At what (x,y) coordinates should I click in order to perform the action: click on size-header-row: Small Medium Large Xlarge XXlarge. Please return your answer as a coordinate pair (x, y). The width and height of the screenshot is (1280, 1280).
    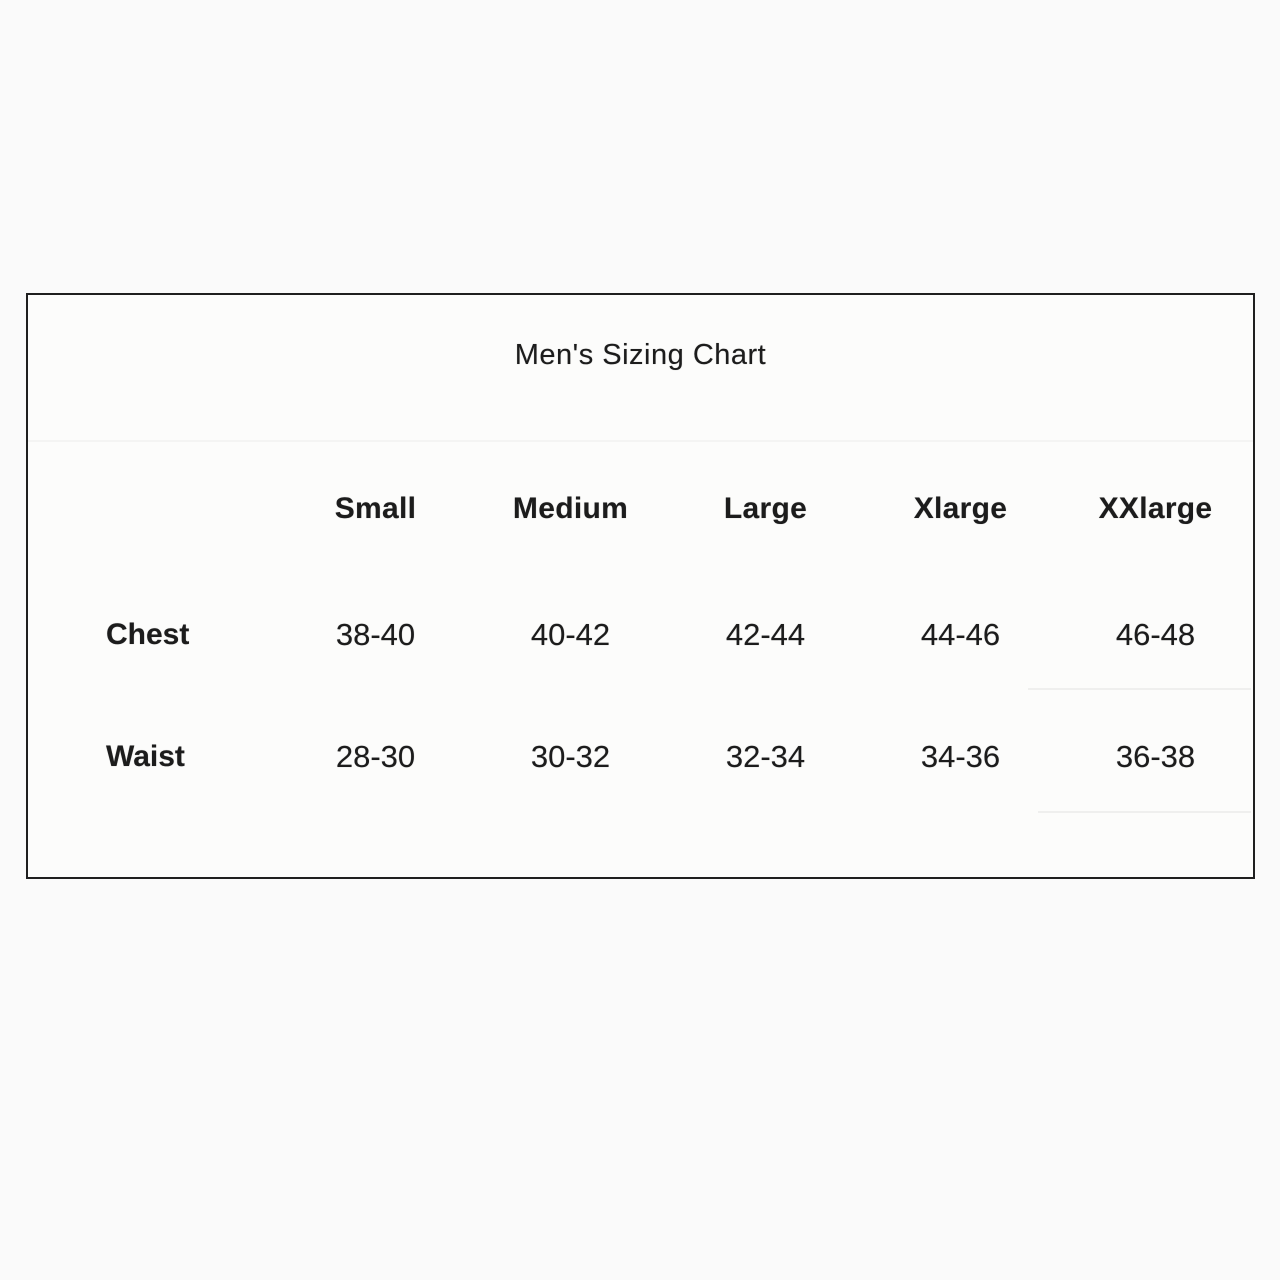
    Looking at the image, I should click on (640, 509).